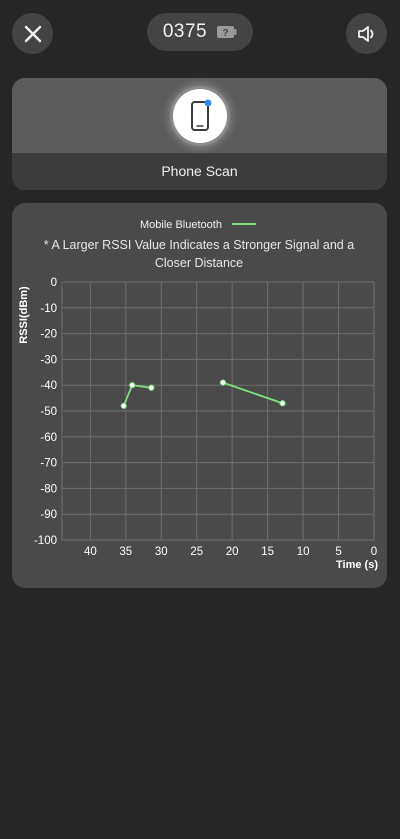  What do you see at coordinates (48, 515) in the screenshot?
I see `y-tick-label: -90` at bounding box center [48, 515].